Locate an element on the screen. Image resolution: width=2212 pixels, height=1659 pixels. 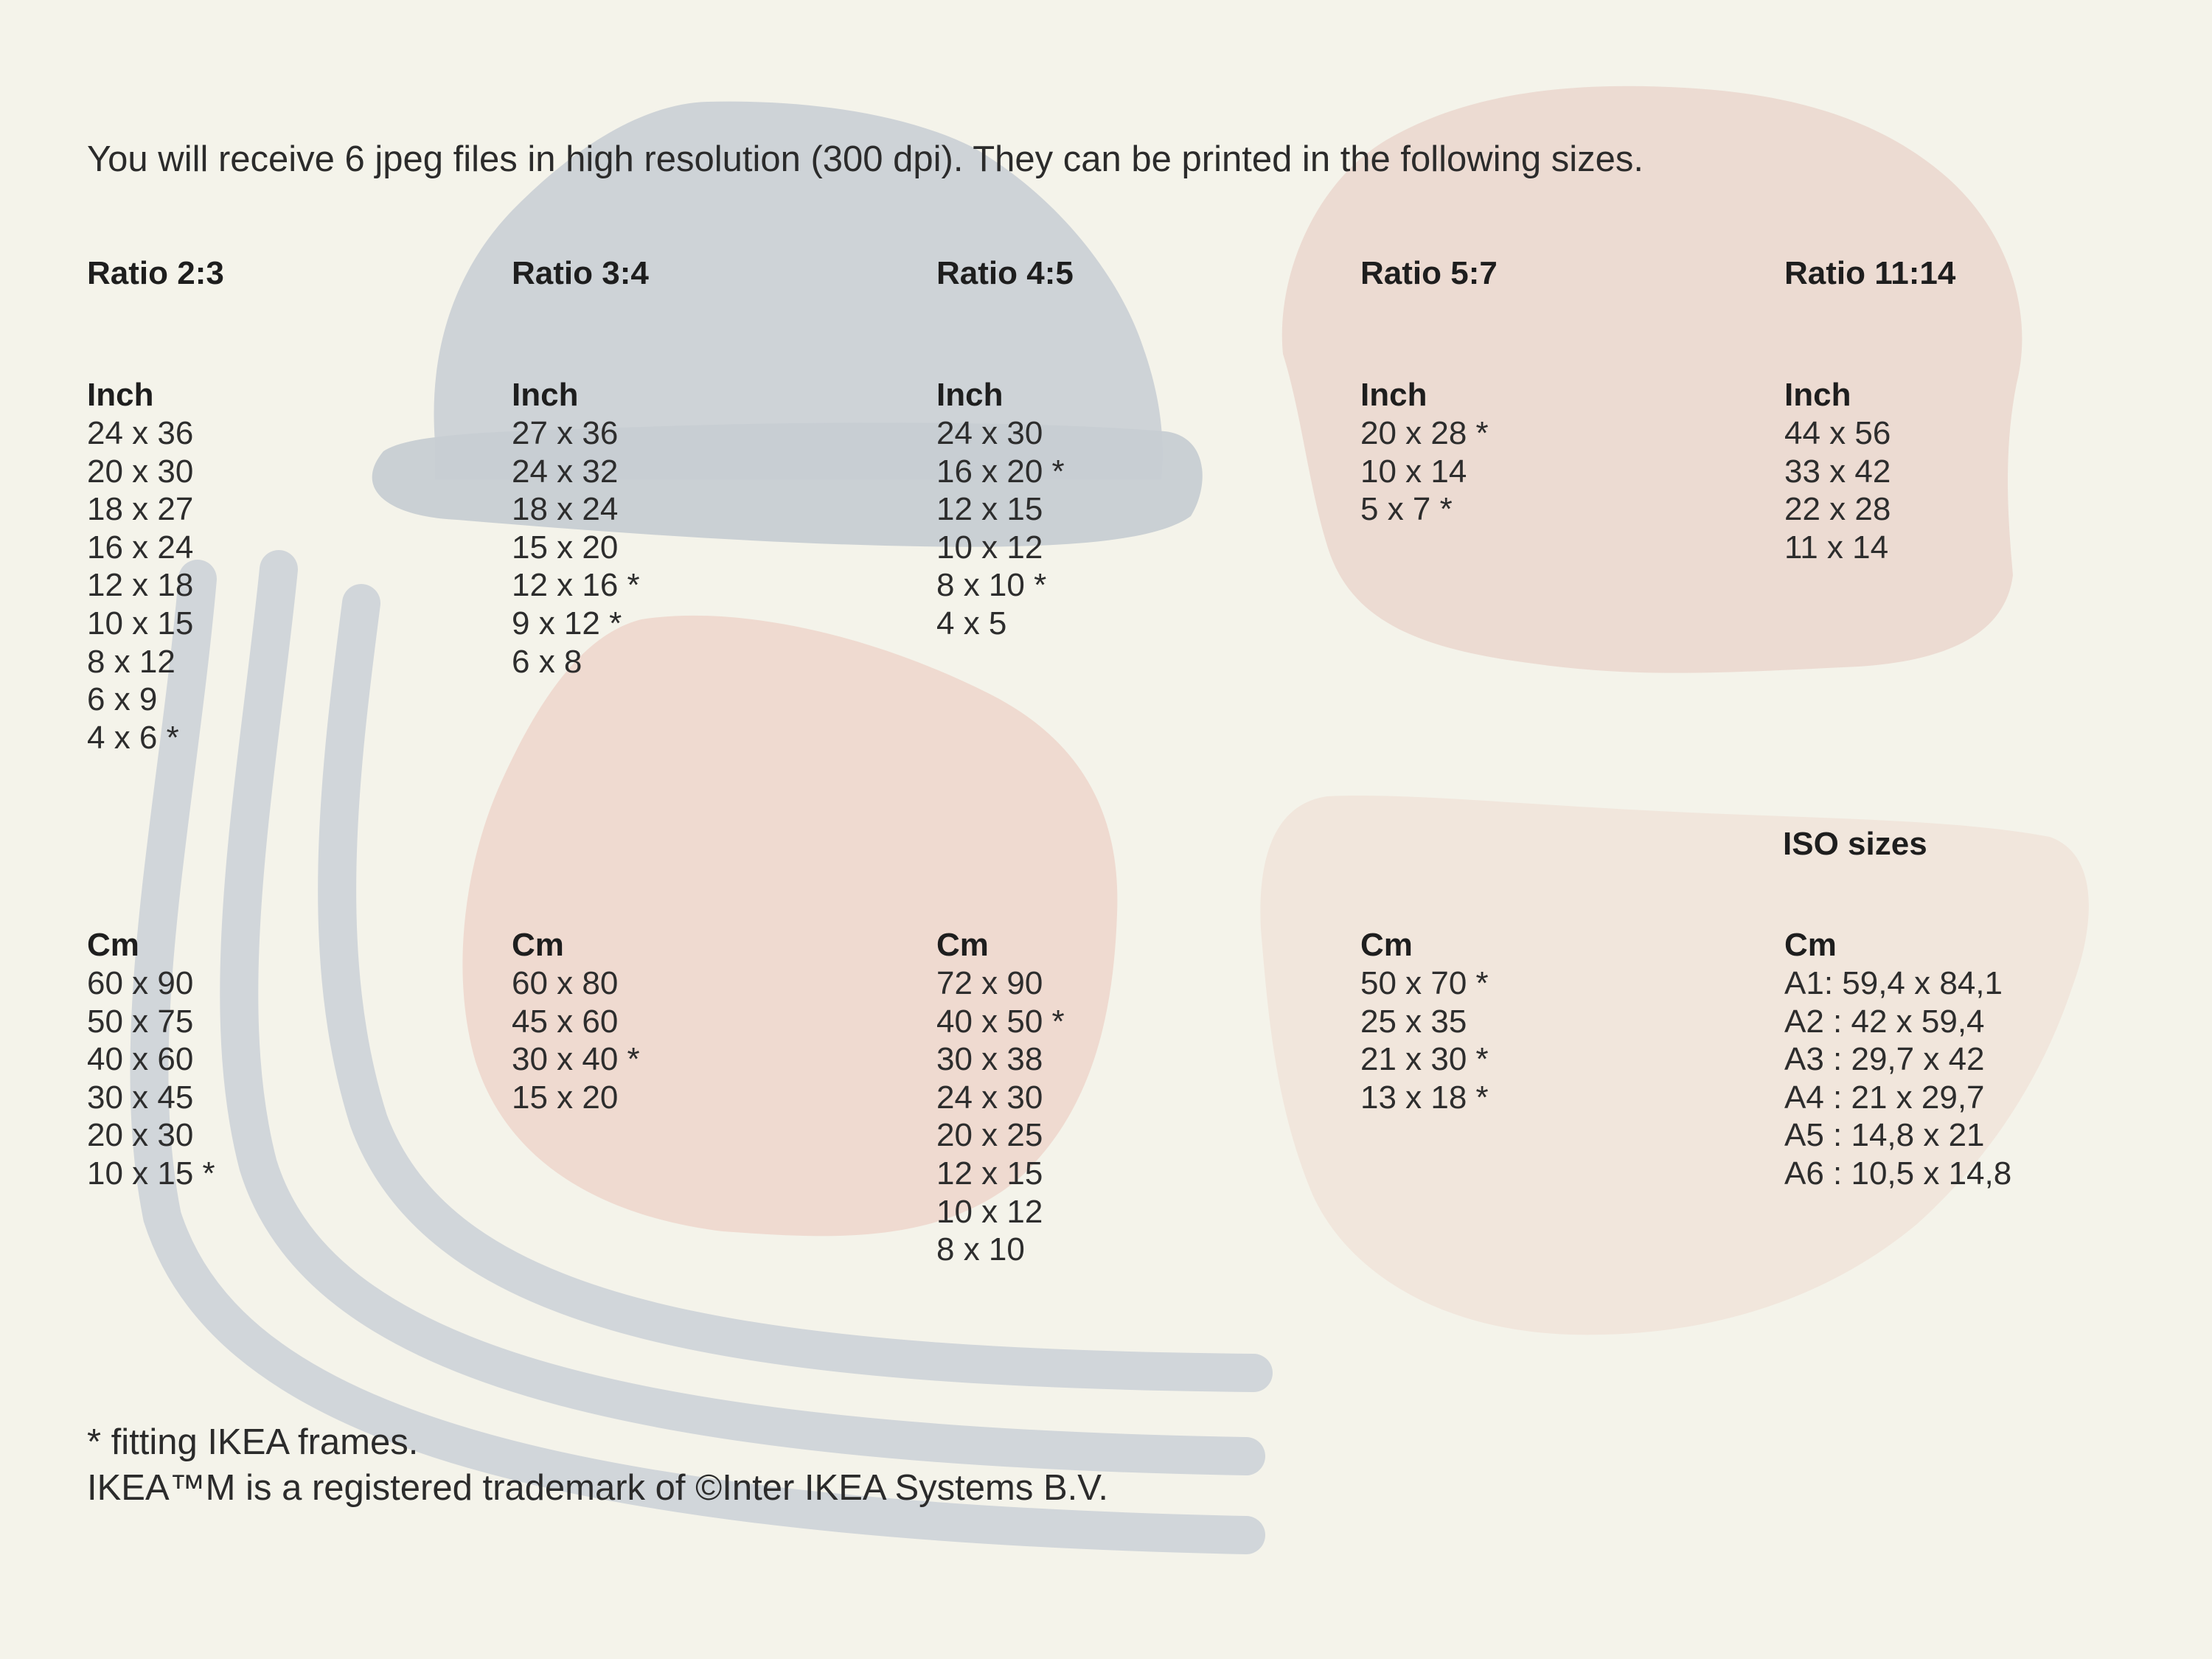
size-item: 6 x 9 is located at coordinates (122, 699).